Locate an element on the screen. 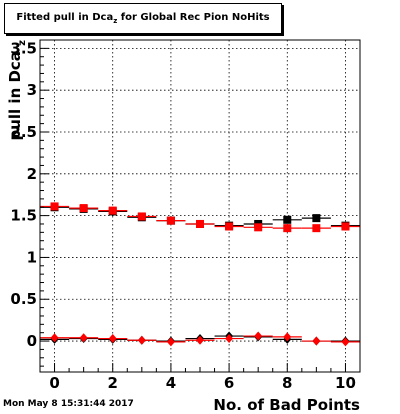 The height and width of the screenshot is (414, 400). x-tick-label: 8 is located at coordinates (287, 383).